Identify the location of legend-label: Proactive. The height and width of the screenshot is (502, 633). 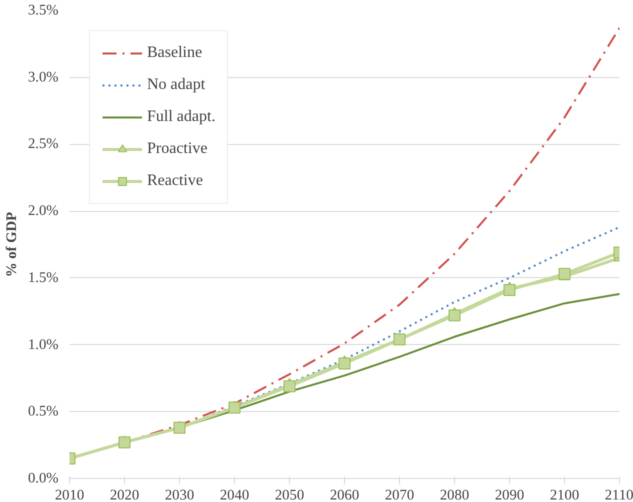
(177, 149).